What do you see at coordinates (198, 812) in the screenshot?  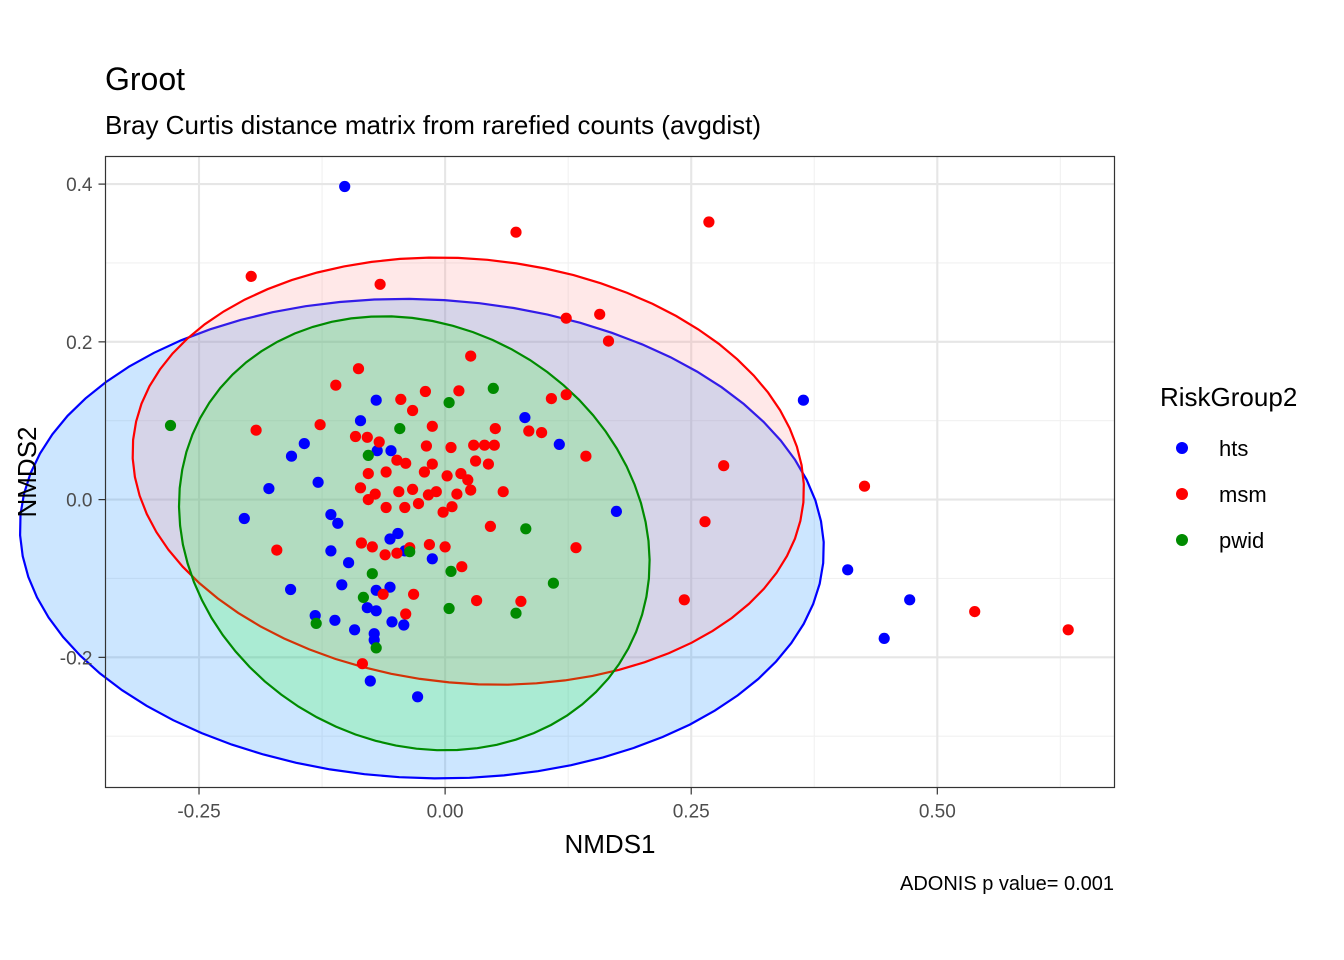 I see `x-tick-label: -0.25` at bounding box center [198, 812].